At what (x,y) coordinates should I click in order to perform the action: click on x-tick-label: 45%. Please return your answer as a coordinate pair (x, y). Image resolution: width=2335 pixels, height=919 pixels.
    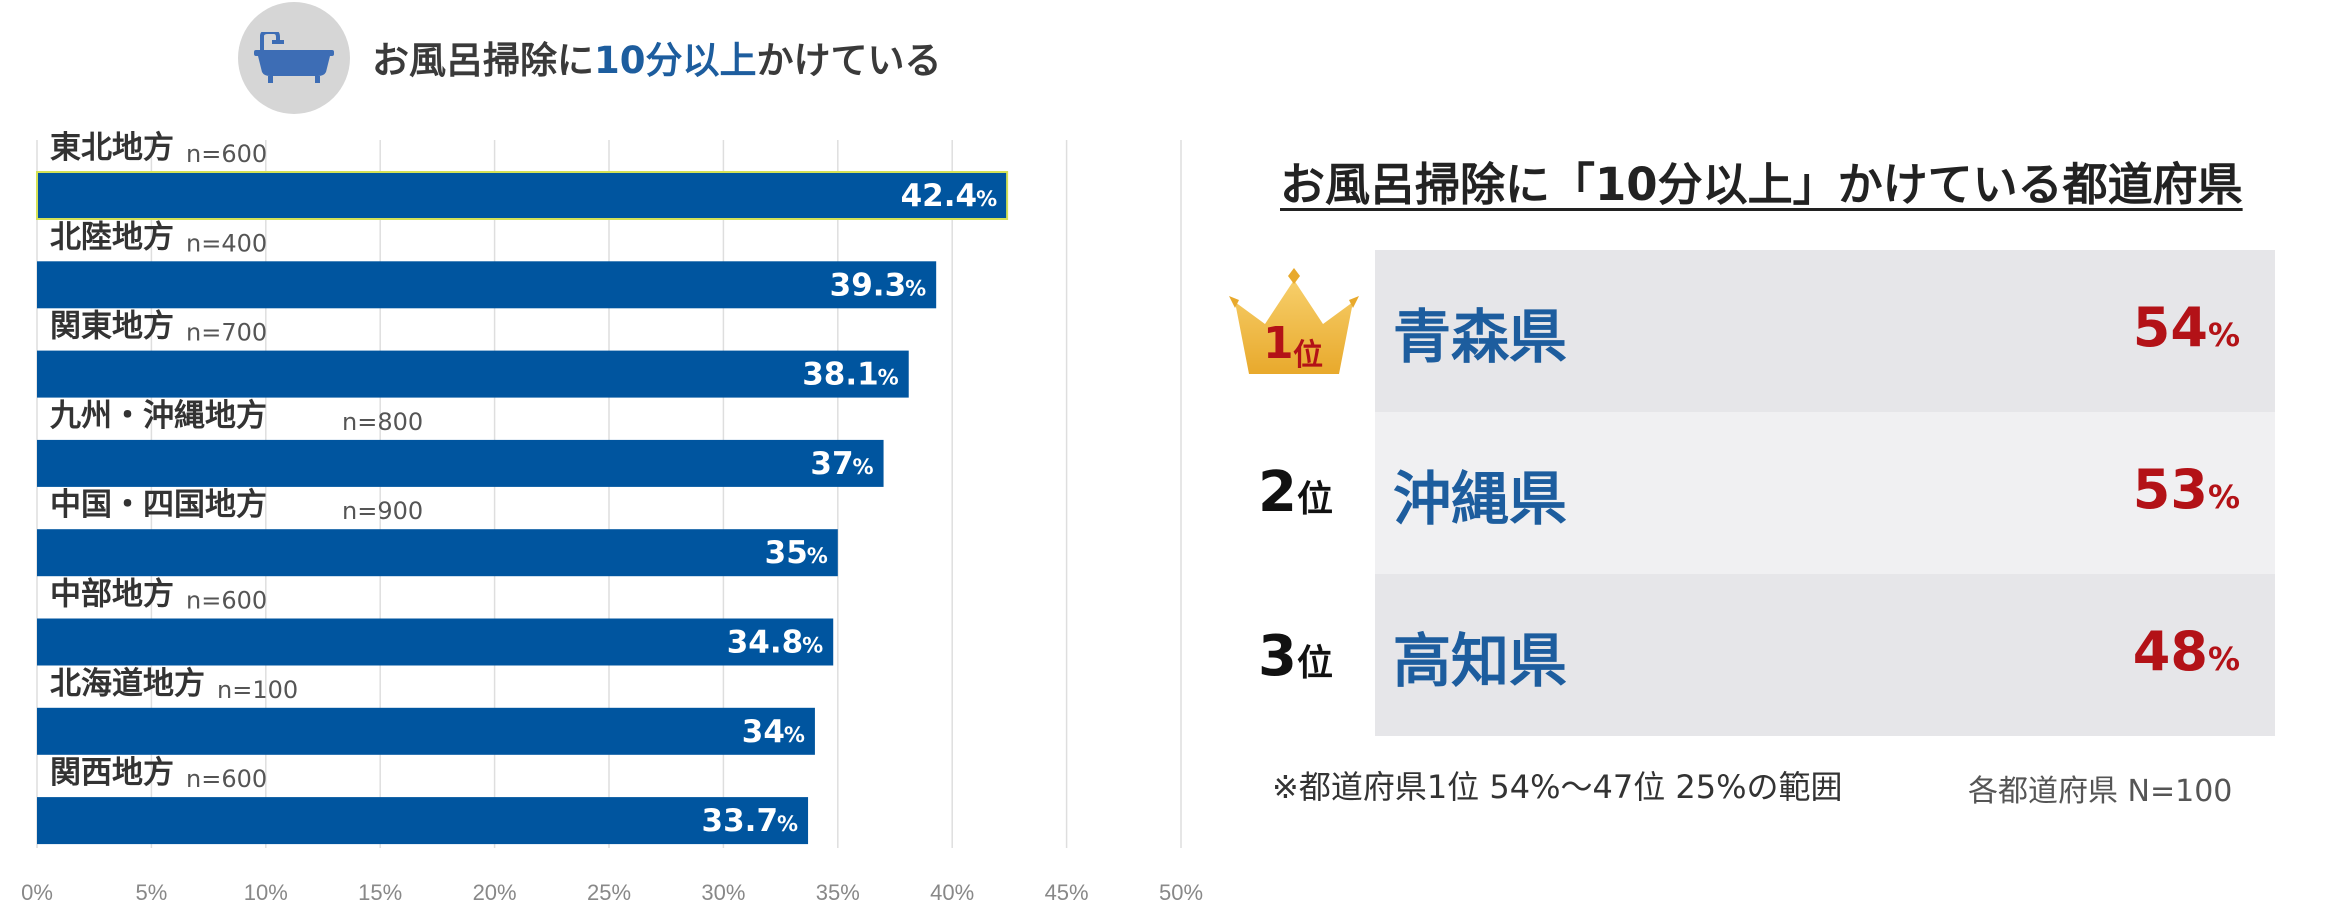
    Looking at the image, I should click on (1067, 892).